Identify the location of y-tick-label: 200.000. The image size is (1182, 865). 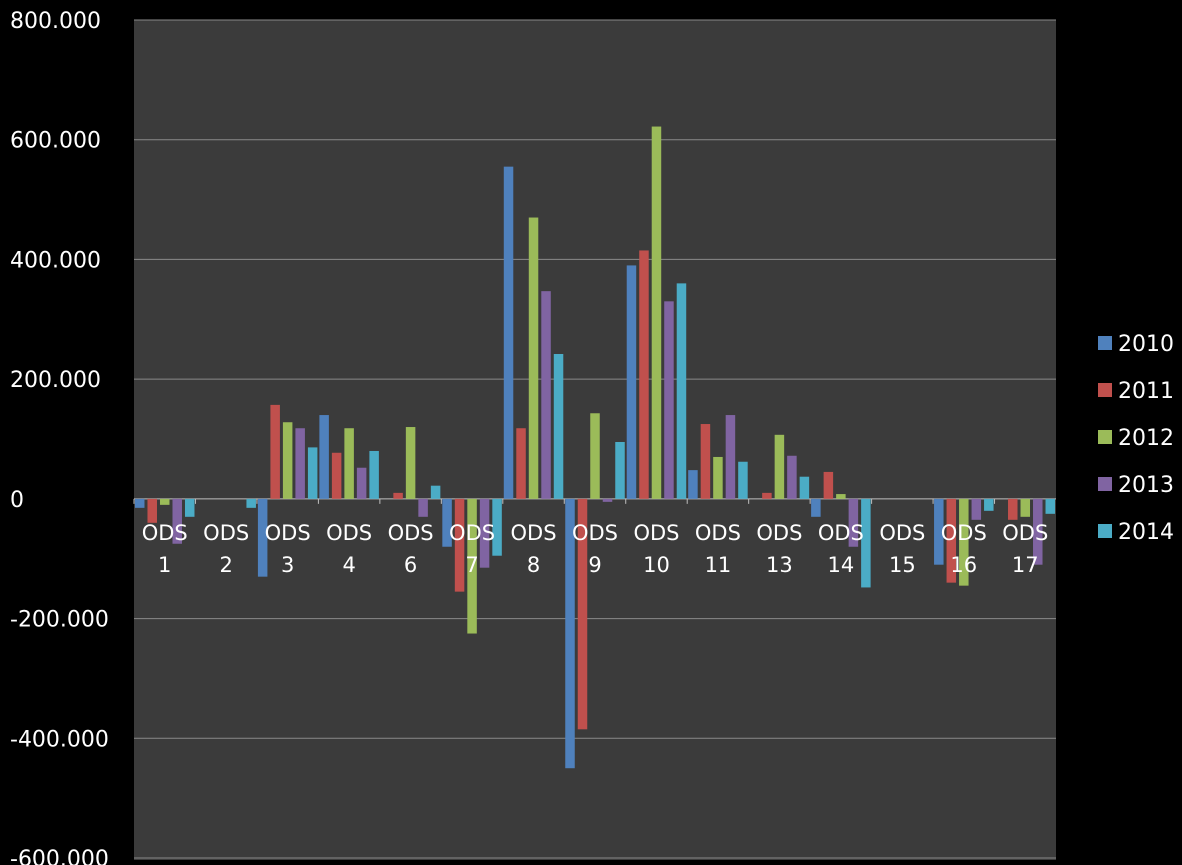
(55, 380).